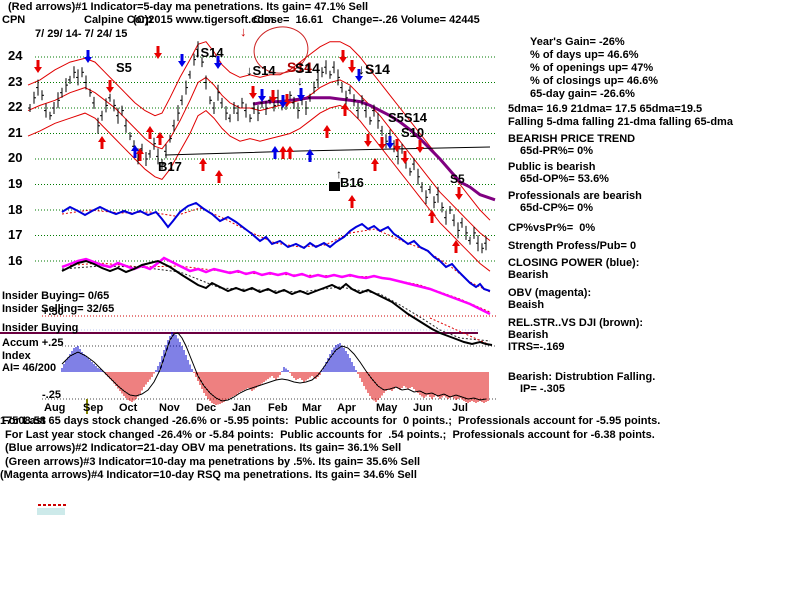 This screenshot has width=800, height=600. What do you see at coordinates (128, 408) in the screenshot?
I see `month-axis-label: Oct` at bounding box center [128, 408].